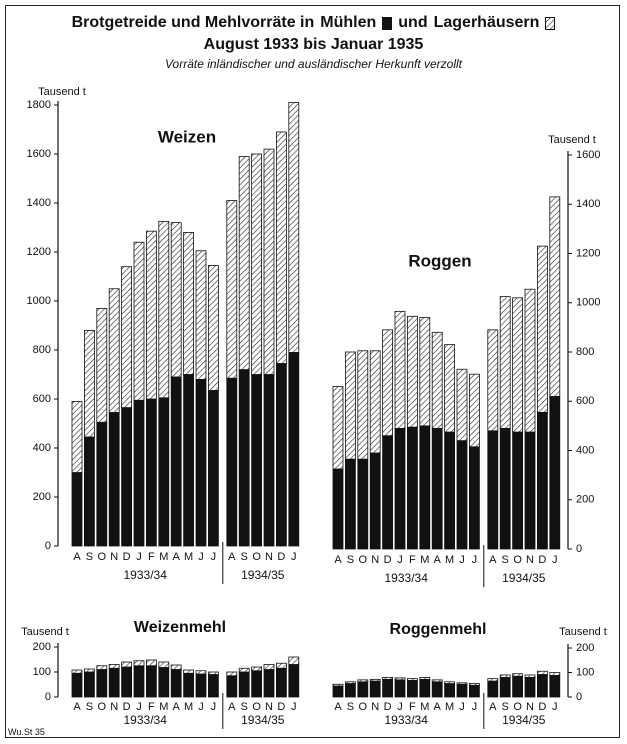 This screenshot has width=627, height=744. Describe the element at coordinates (439, 260) in the screenshot. I see `chart-title: Roggen` at that location.